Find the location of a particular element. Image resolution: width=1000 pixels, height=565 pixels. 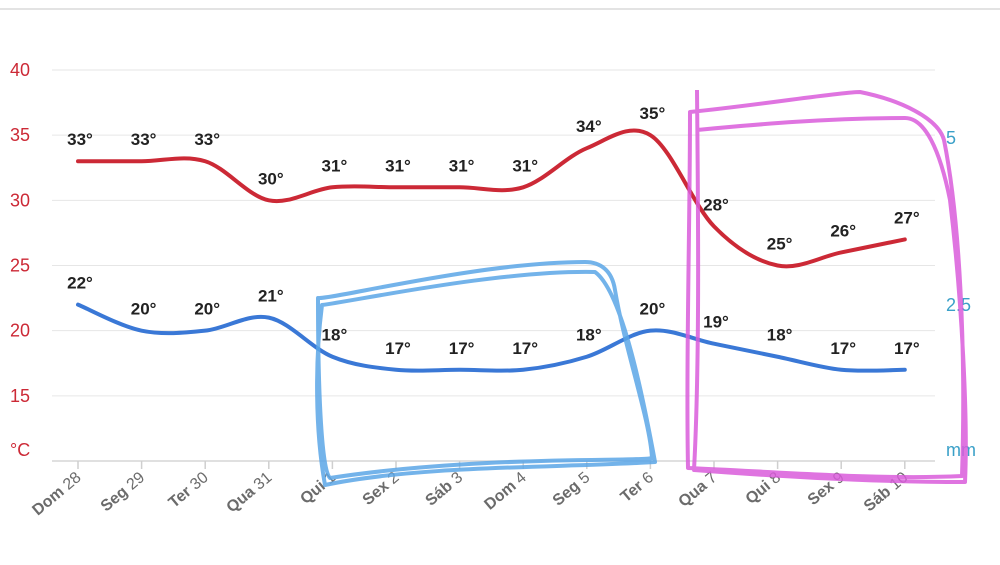

x-tick-label: Dom 4 is located at coordinates (505, 491).